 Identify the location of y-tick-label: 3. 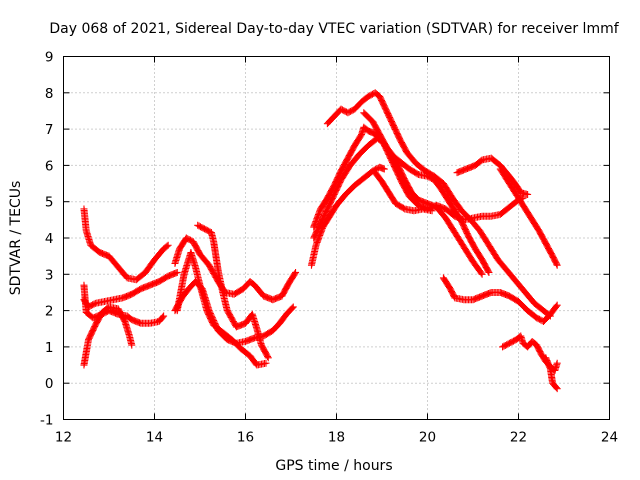
(49, 275).